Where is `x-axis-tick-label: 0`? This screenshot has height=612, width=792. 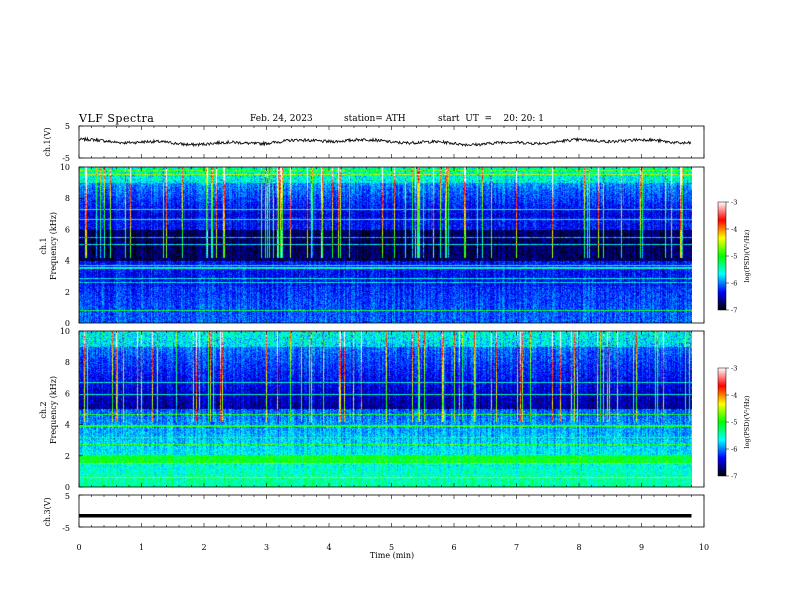 x-axis-tick-label: 0 is located at coordinates (78, 547).